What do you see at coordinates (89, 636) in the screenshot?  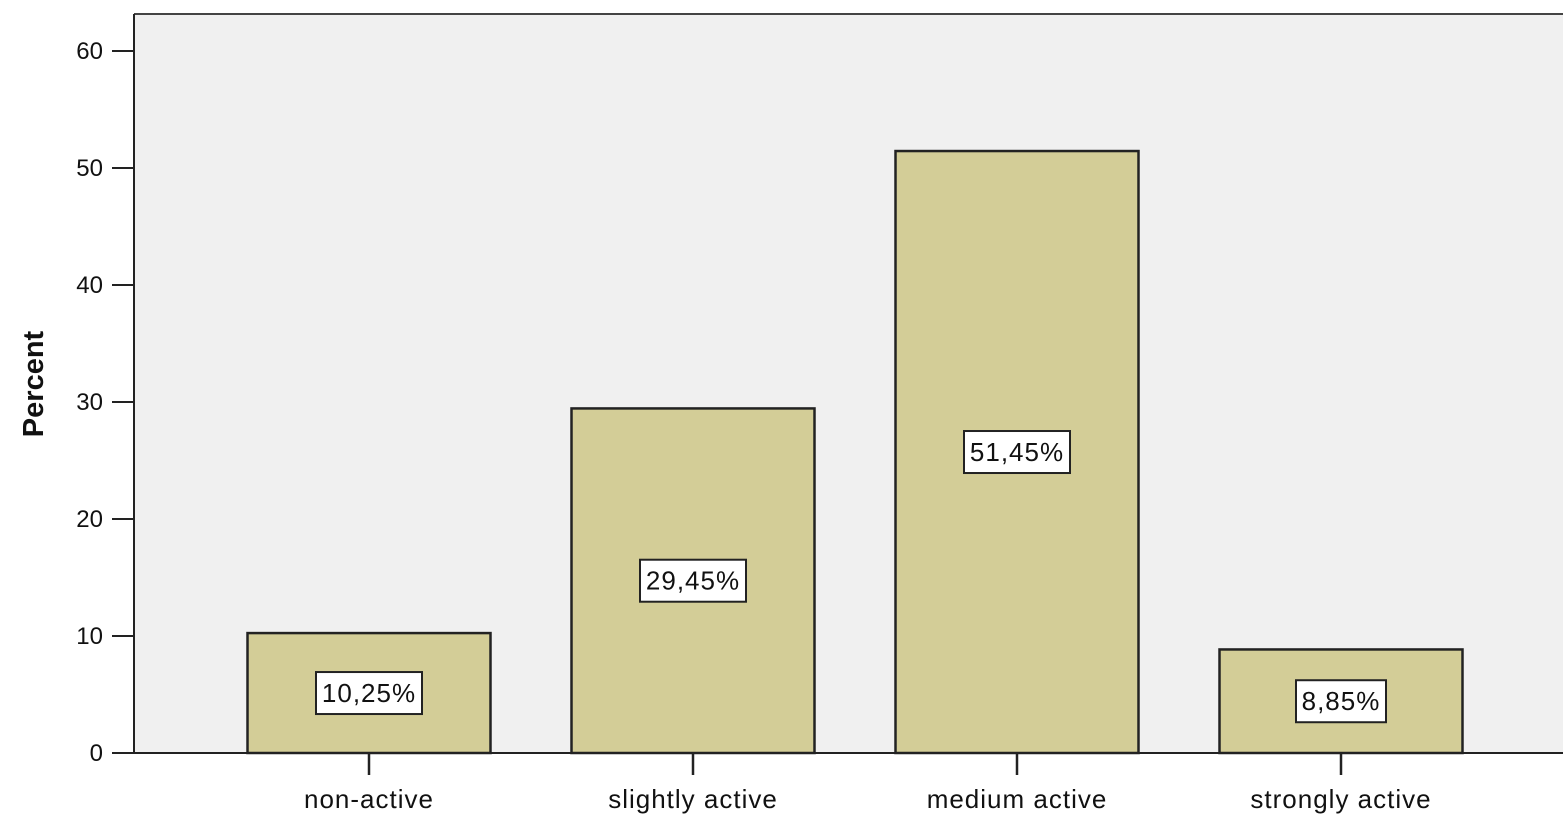 I see `y-tick-label: 10` at bounding box center [89, 636].